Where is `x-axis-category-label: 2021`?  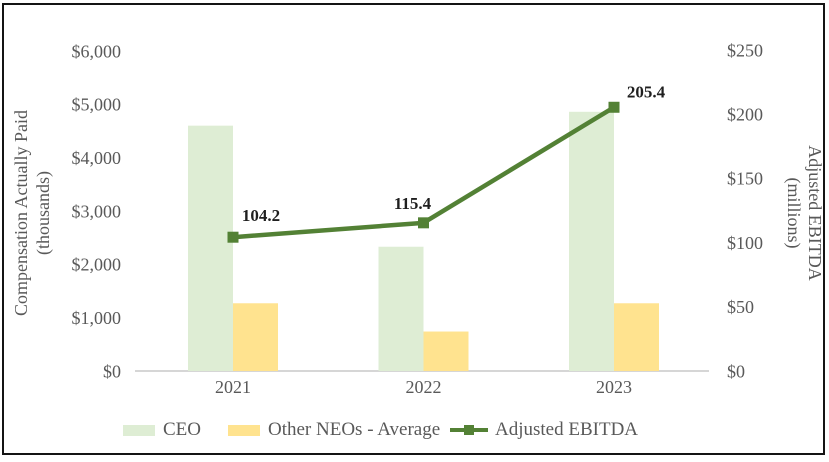
x-axis-category-label: 2021 is located at coordinates (233, 387).